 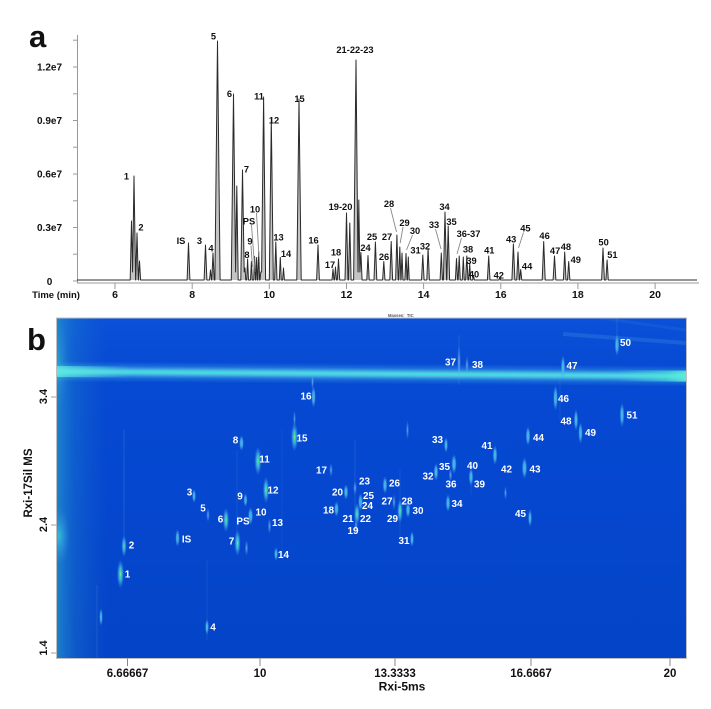 What do you see at coordinates (354, 50) in the screenshot?
I see `svg-text: 21-22-23` at bounding box center [354, 50].